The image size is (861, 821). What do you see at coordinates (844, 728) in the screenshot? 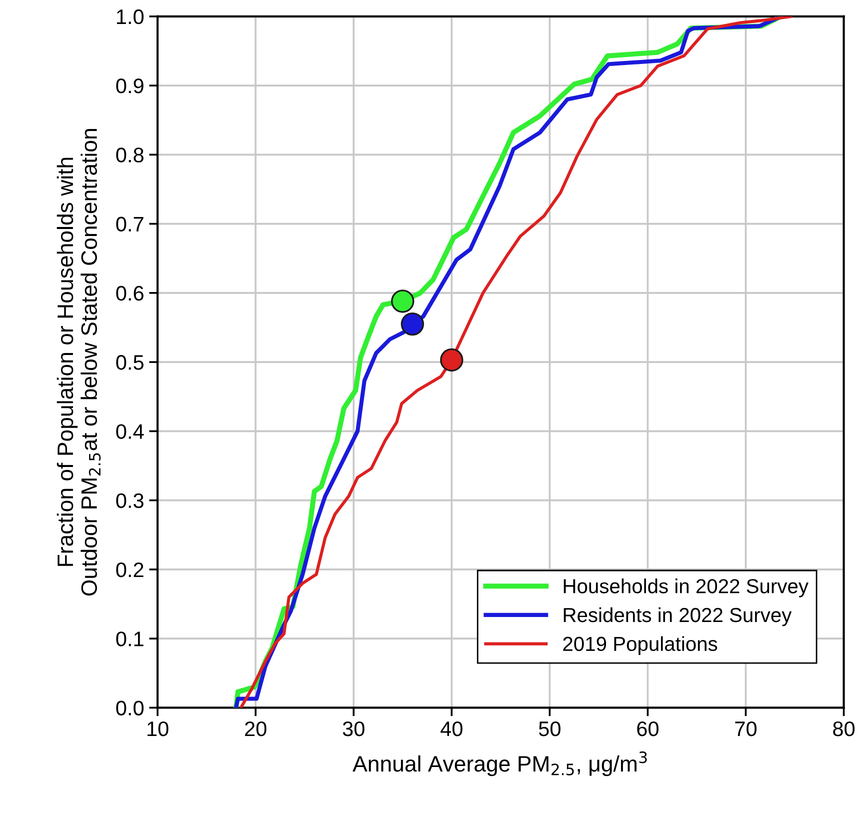
I see `x-tick-label: 80` at bounding box center [844, 728].